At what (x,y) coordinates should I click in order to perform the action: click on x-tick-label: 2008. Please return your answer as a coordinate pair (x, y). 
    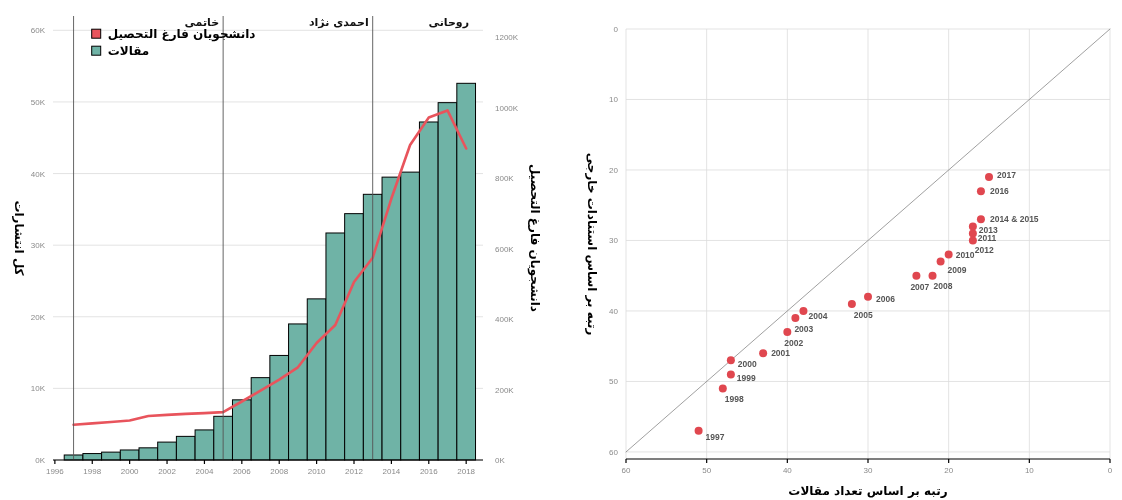
    Looking at the image, I should click on (279, 471).